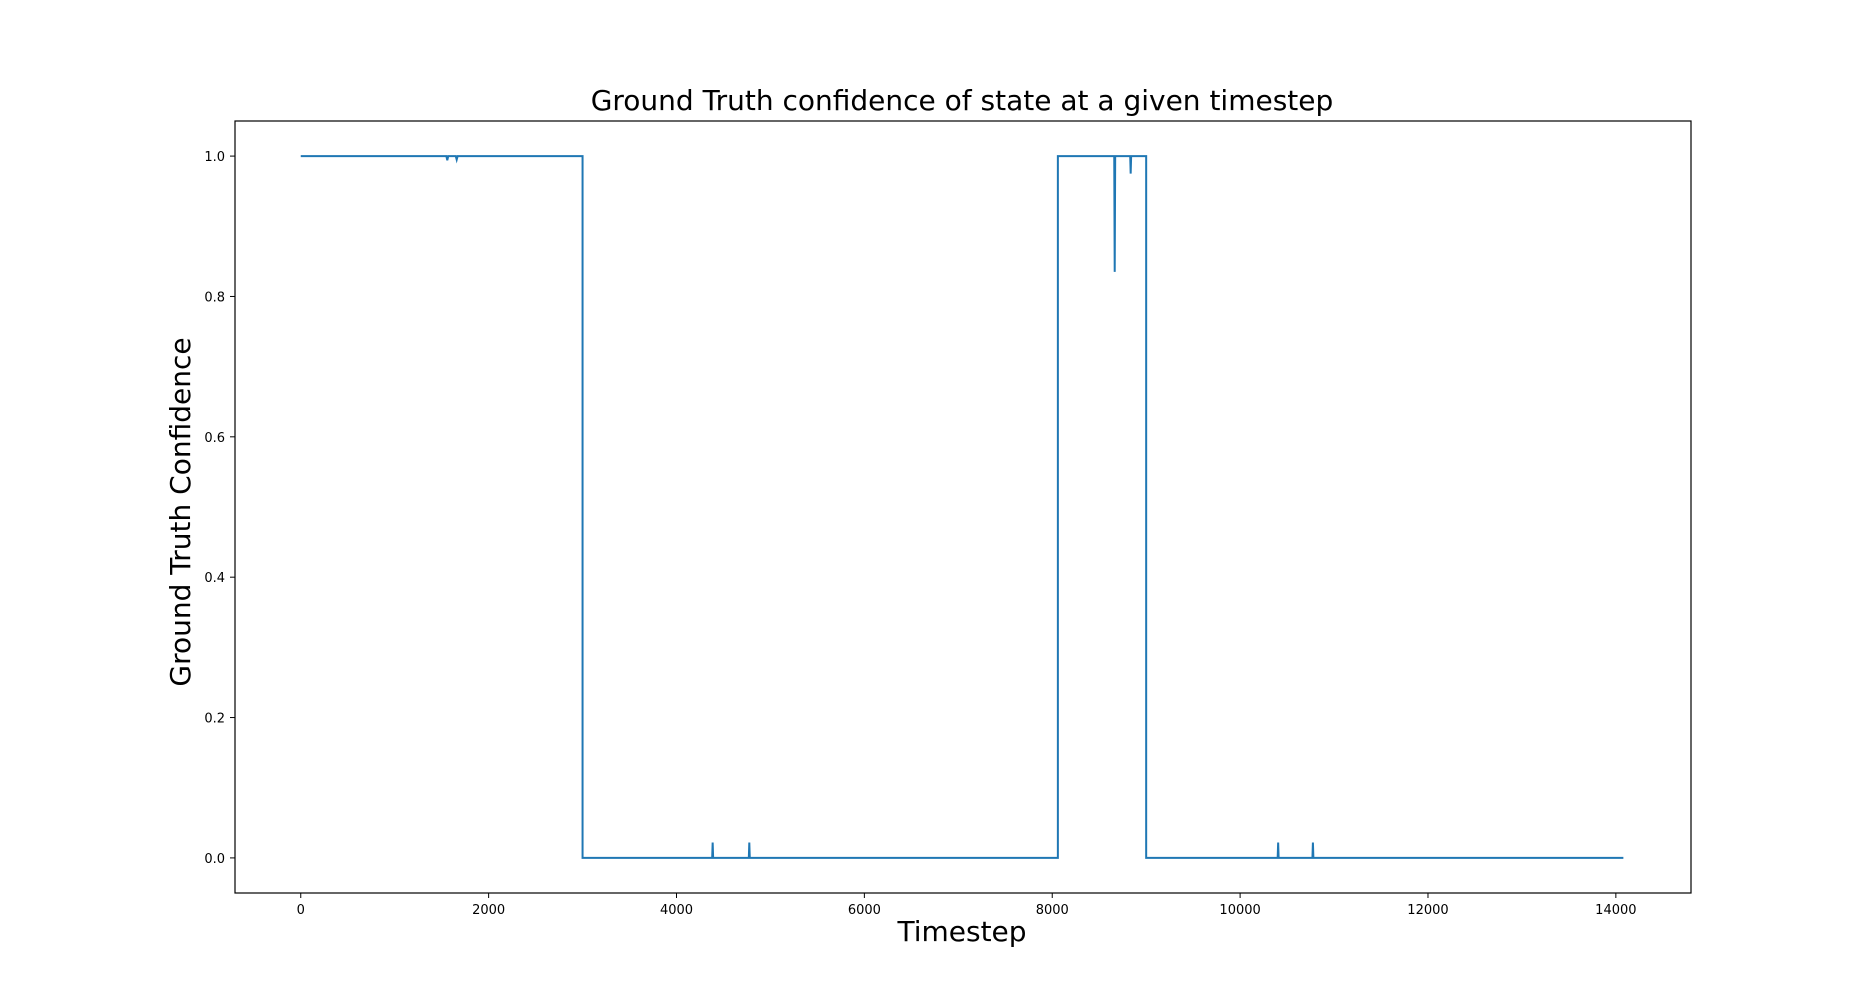 This screenshot has height=994, width=1853. Describe the element at coordinates (1615, 910) in the screenshot. I see `x-tick-label: 14000` at that location.